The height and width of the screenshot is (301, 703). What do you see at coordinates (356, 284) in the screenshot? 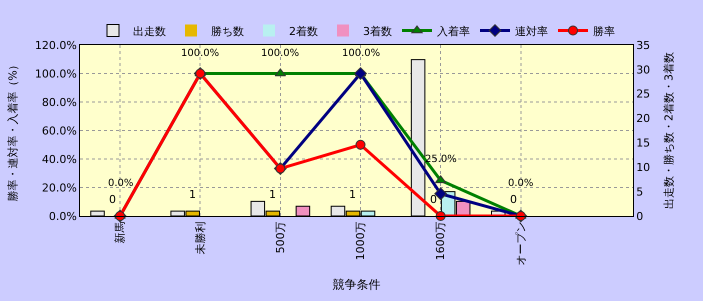
I see `x-axis-title: 競争条件` at bounding box center [356, 284].